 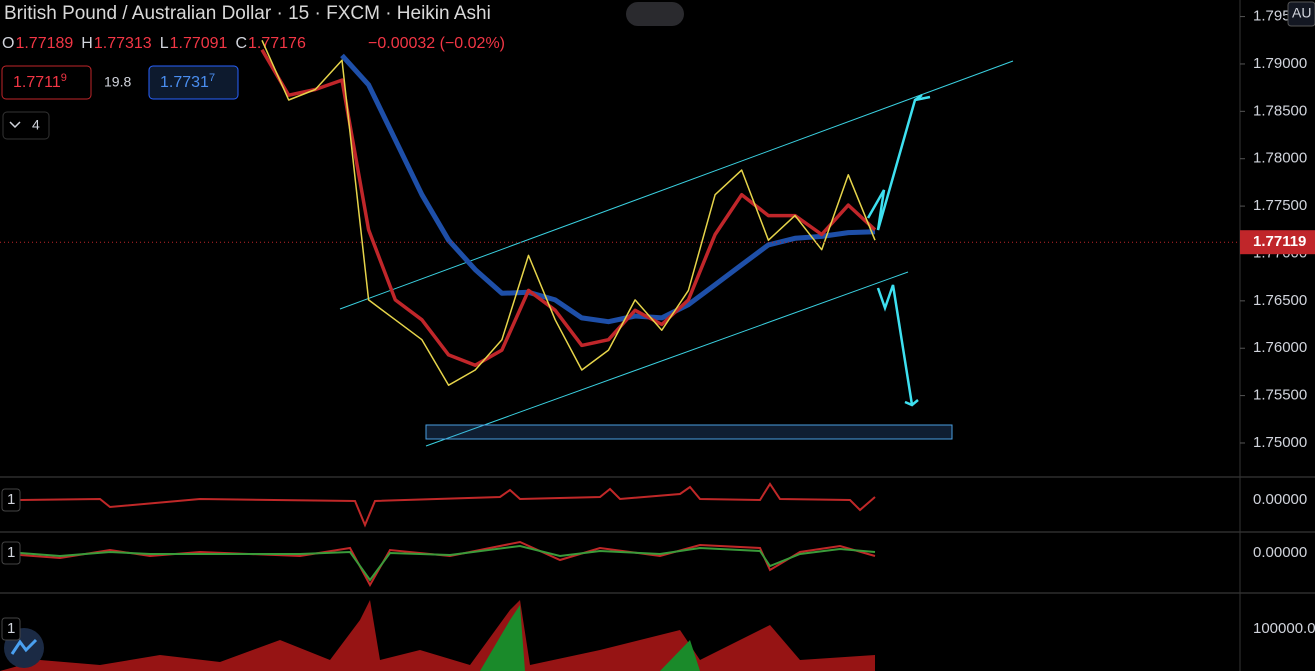 What do you see at coordinates (44, 43) in the screenshot?
I see `ohlc-value: 1.77189` at bounding box center [44, 43].